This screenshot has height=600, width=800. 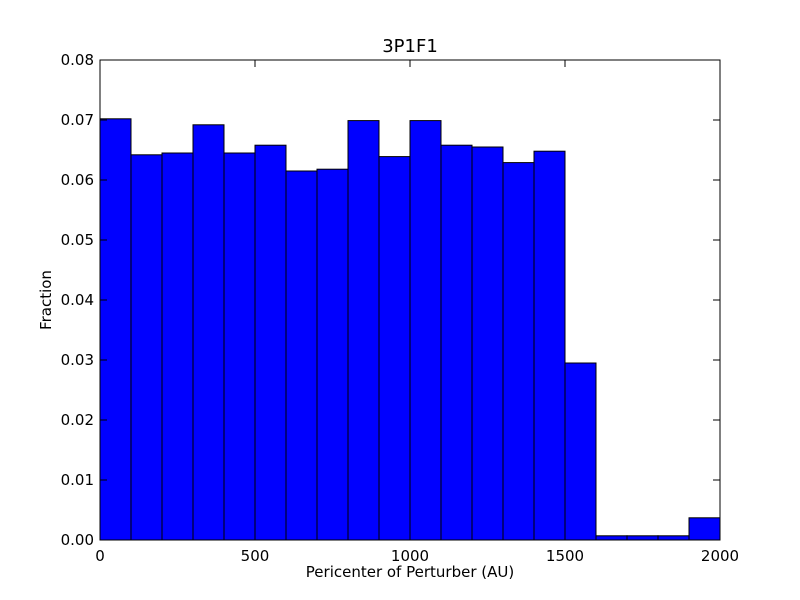 What do you see at coordinates (100, 556) in the screenshot?
I see `x-tick-label: 0` at bounding box center [100, 556].